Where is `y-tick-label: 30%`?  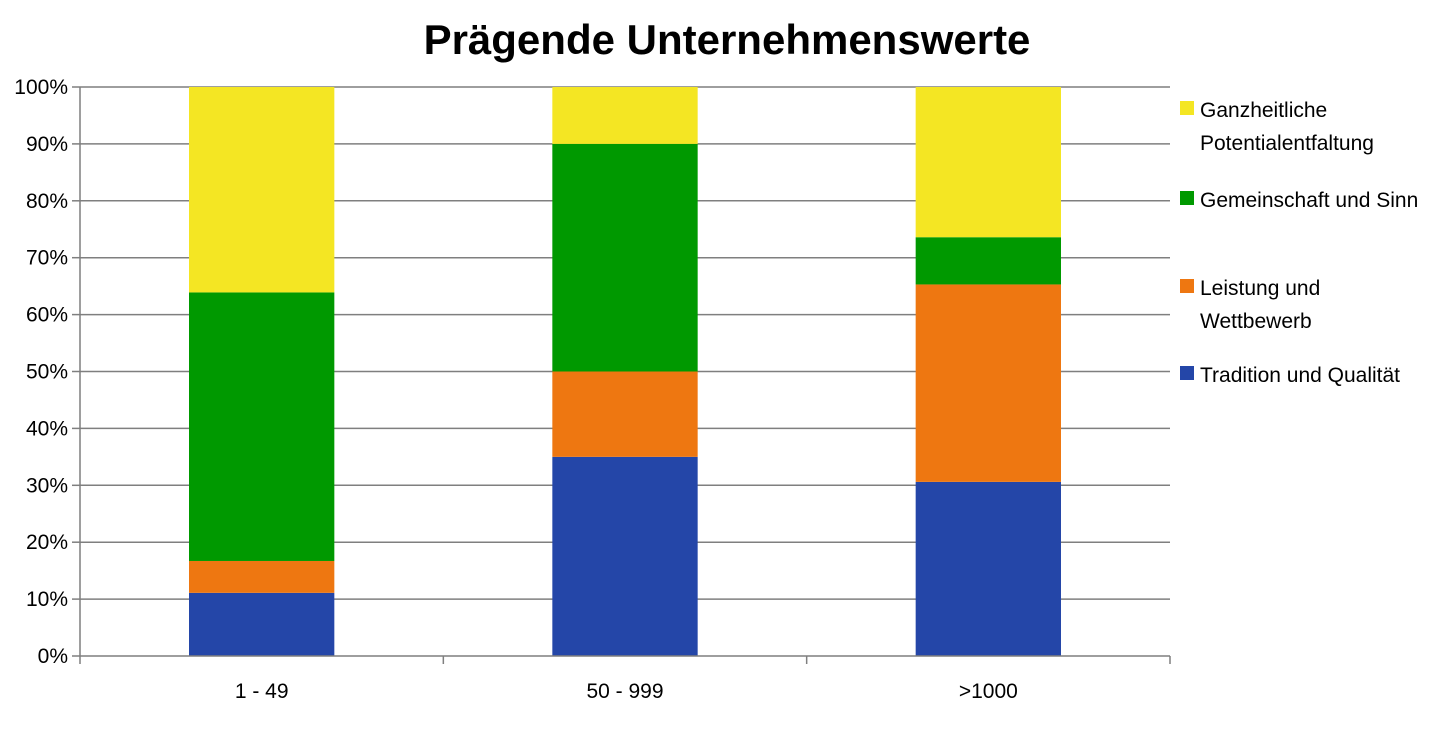
y-tick-label: 30% is located at coordinates (47, 485).